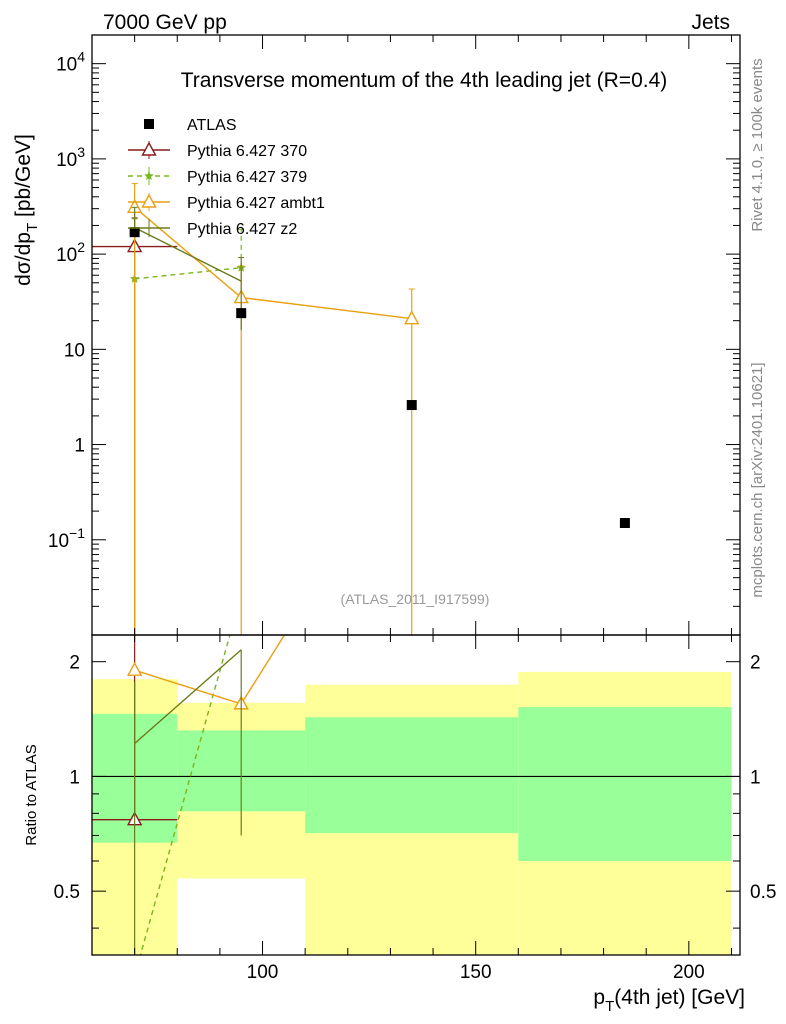  What do you see at coordinates (263, 972) in the screenshot?
I see `x-tick-label: 100` at bounding box center [263, 972].